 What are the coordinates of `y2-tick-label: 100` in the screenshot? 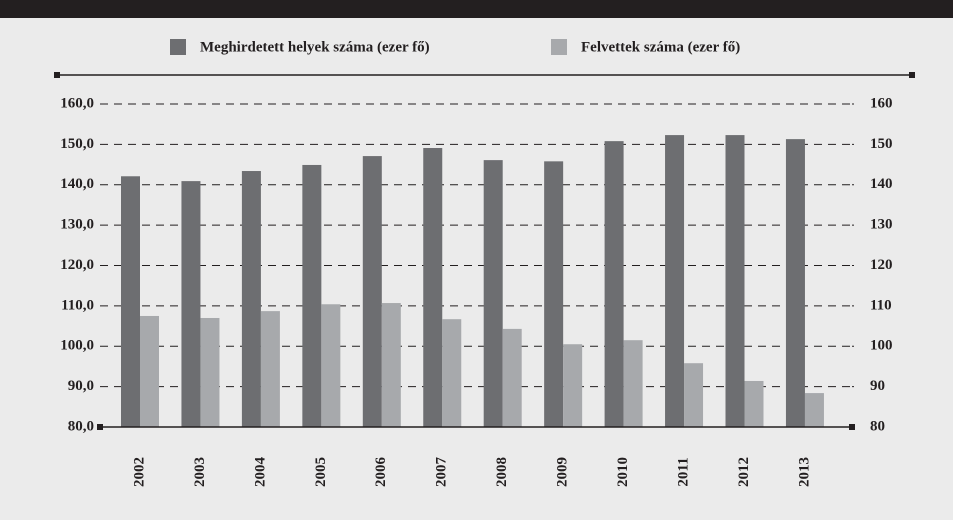 It's located at (881, 346).